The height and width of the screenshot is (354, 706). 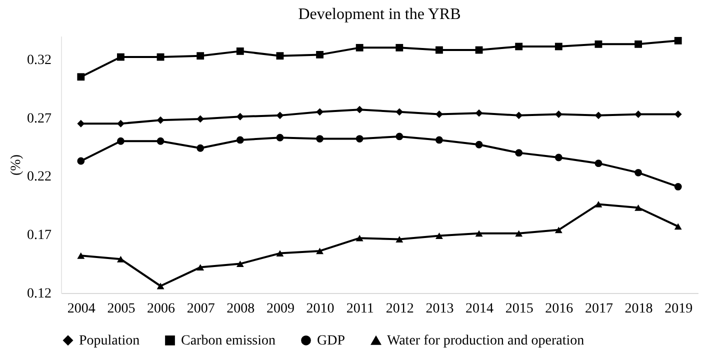 I want to click on x-tick-label: 2009, so click(x=280, y=309).